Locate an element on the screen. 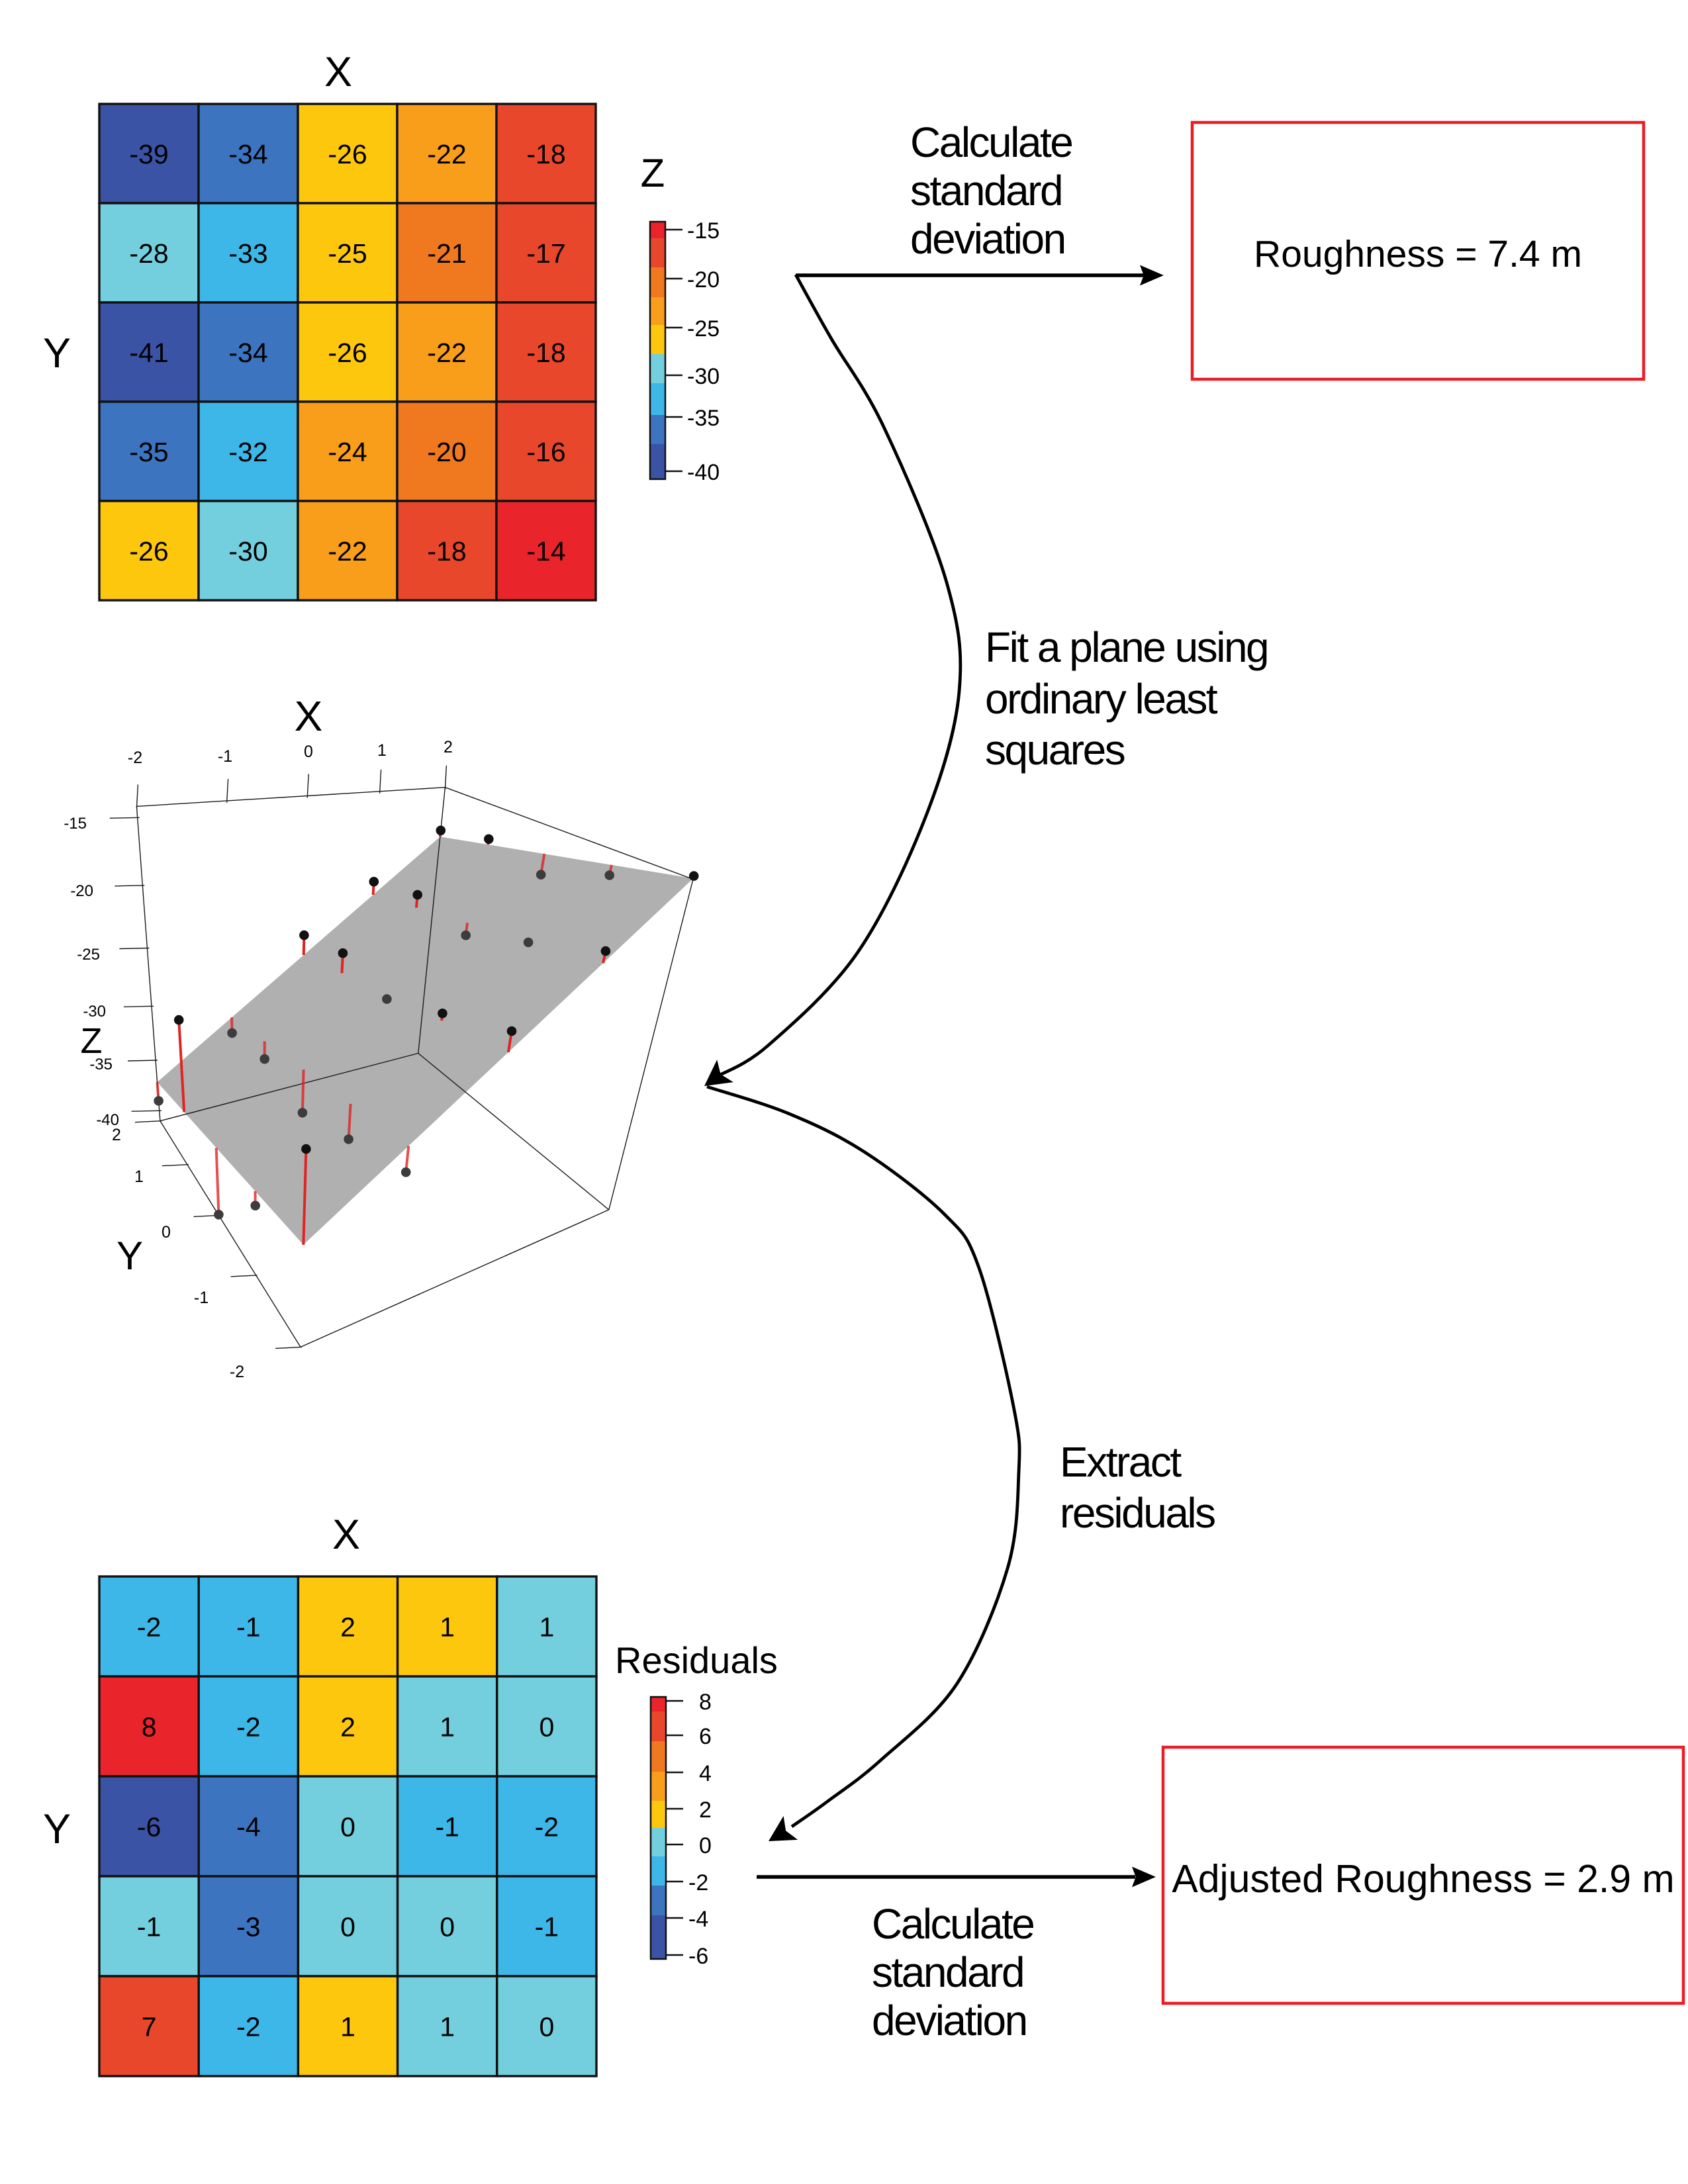  svg-text: -32 is located at coordinates (247, 452).